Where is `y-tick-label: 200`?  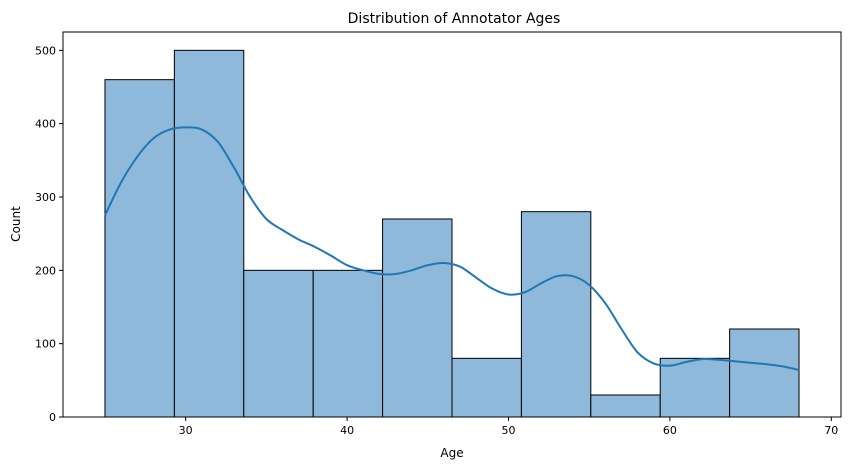
y-tick-label: 200 is located at coordinates (45, 270).